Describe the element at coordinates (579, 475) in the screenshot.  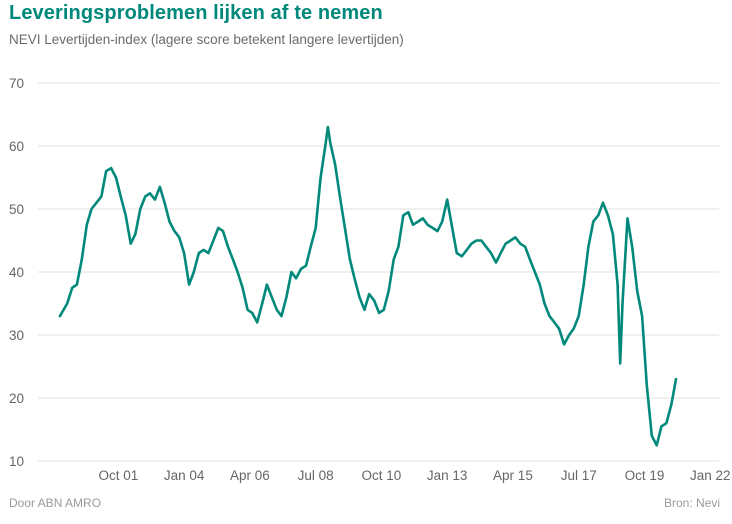
I see `x-tick-label: Jul 17` at that location.